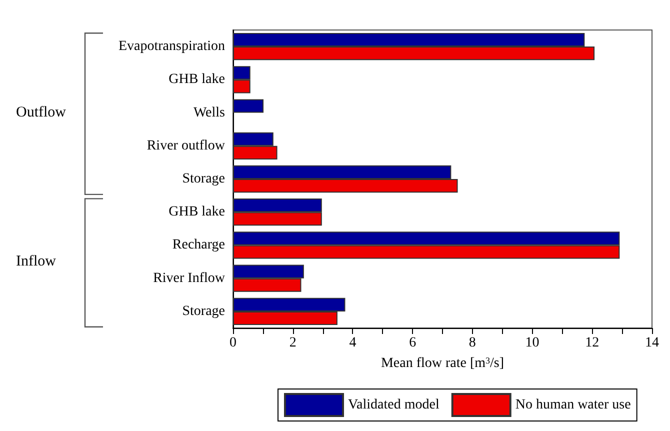  Describe the element at coordinates (412, 343) in the screenshot. I see `x-tick-label: 6` at that location.